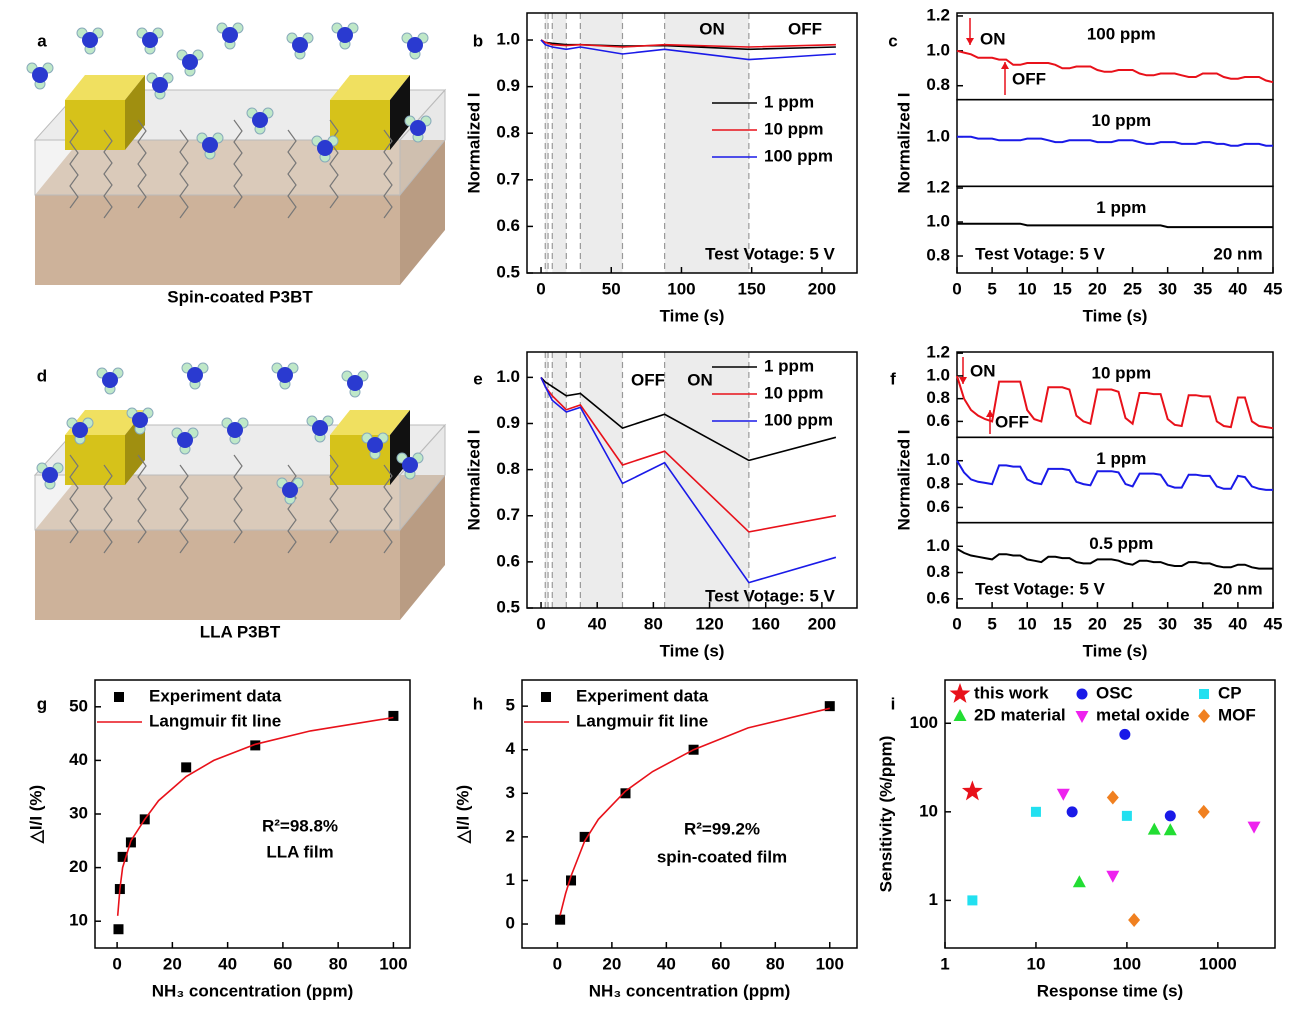 Image resolution: width=1299 pixels, height=1018 pixels. Describe the element at coordinates (360, 125) in the screenshot. I see `electrode-front` at that location.